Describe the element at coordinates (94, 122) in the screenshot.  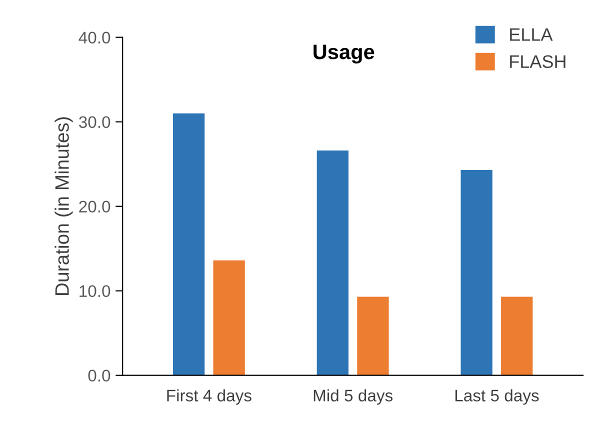
I see `y-tick-label: 30.0` at that location.